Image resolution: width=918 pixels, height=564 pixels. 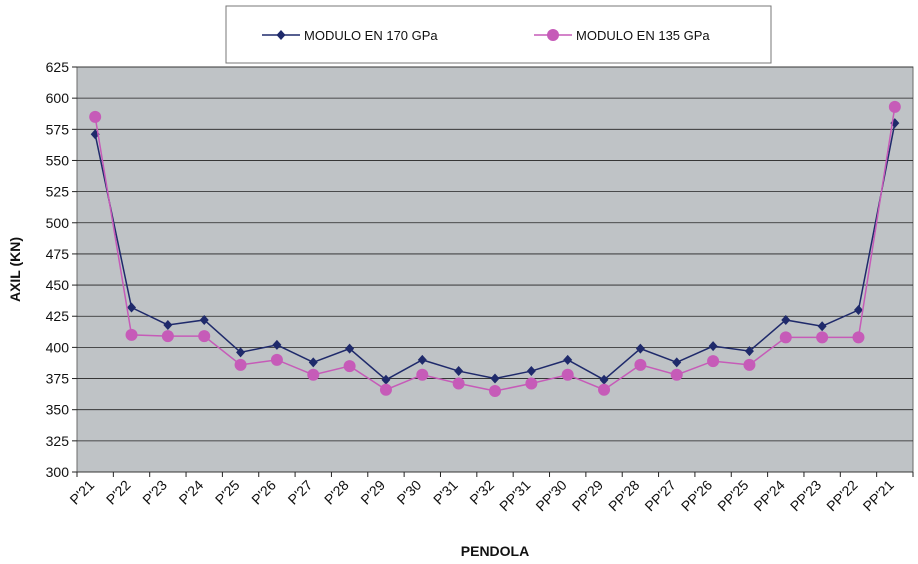 What do you see at coordinates (58, 472) in the screenshot?
I see `y-tick-label: 300` at bounding box center [58, 472].